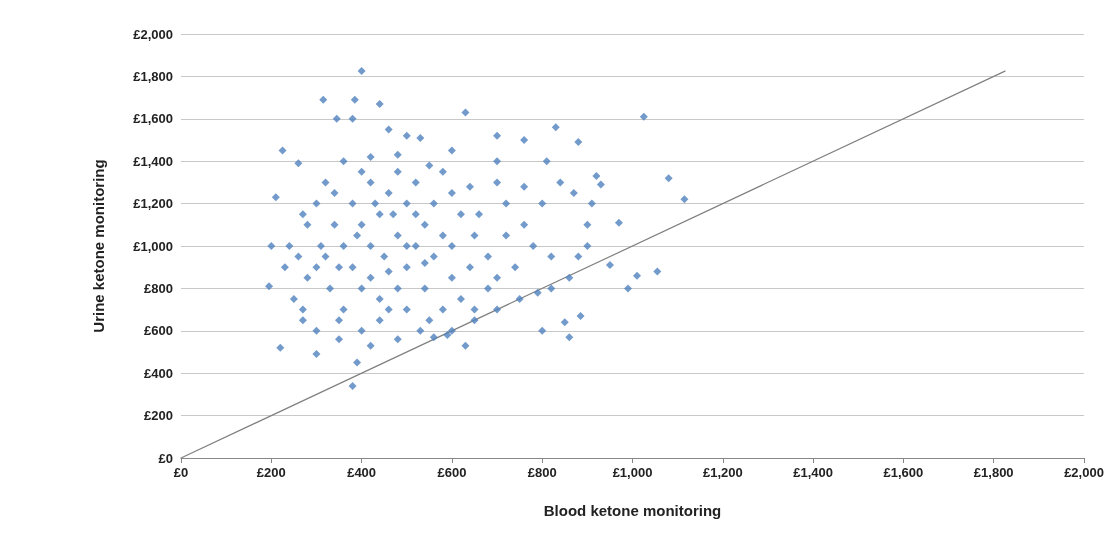 This screenshot has width=1120, height=547. I want to click on y-tick-label: £1,600, so click(153, 119).